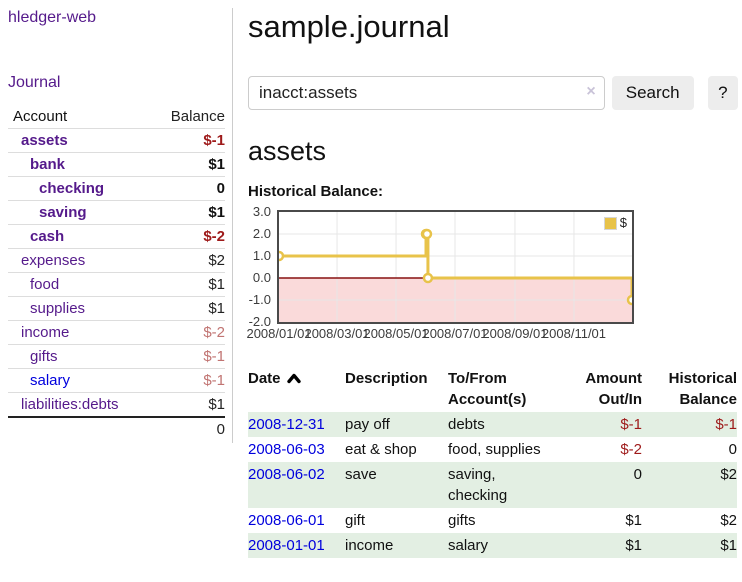 Image resolution: width=742 pixels, height=582 pixels. Describe the element at coordinates (58, 308) in the screenshot. I see `account-link-supplies: supplies` at that location.